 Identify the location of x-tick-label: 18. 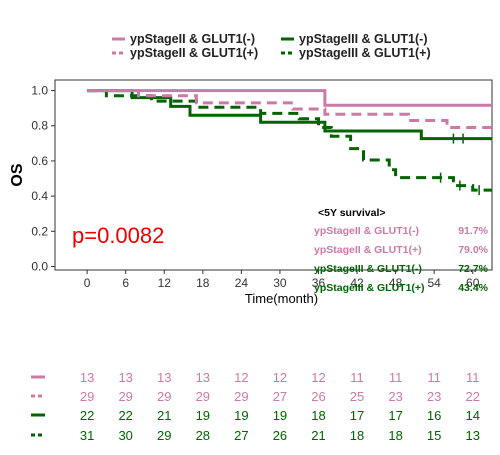
(203, 283).